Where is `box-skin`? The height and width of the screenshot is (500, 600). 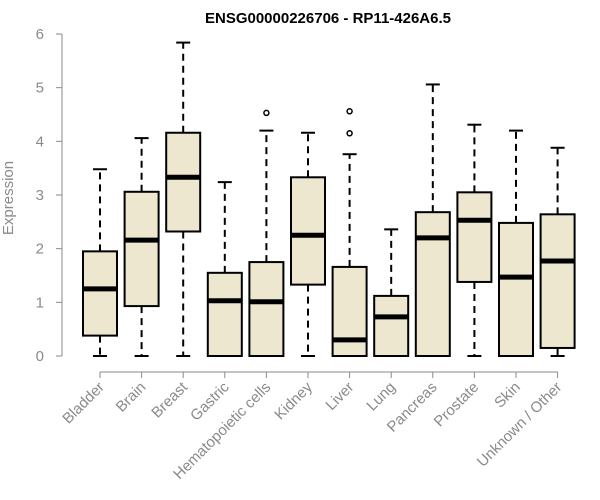
box-skin is located at coordinates (516, 243).